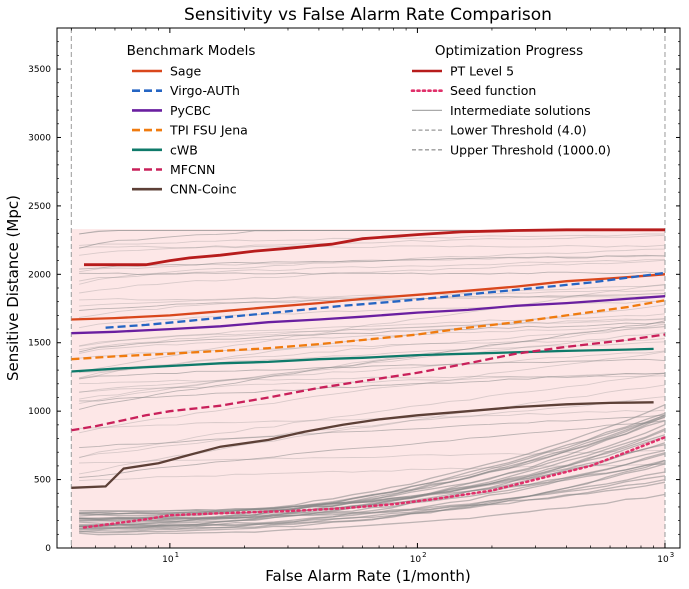 Image resolution: width=689 pixels, height=589 pixels. What do you see at coordinates (493, 90) in the screenshot?
I see `optimization-legend-label: Seed function` at bounding box center [493, 90].